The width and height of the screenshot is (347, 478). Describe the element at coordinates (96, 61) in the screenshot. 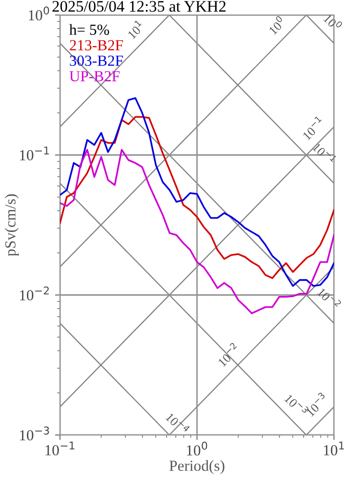

I see `text: 303-B2F` at that location.